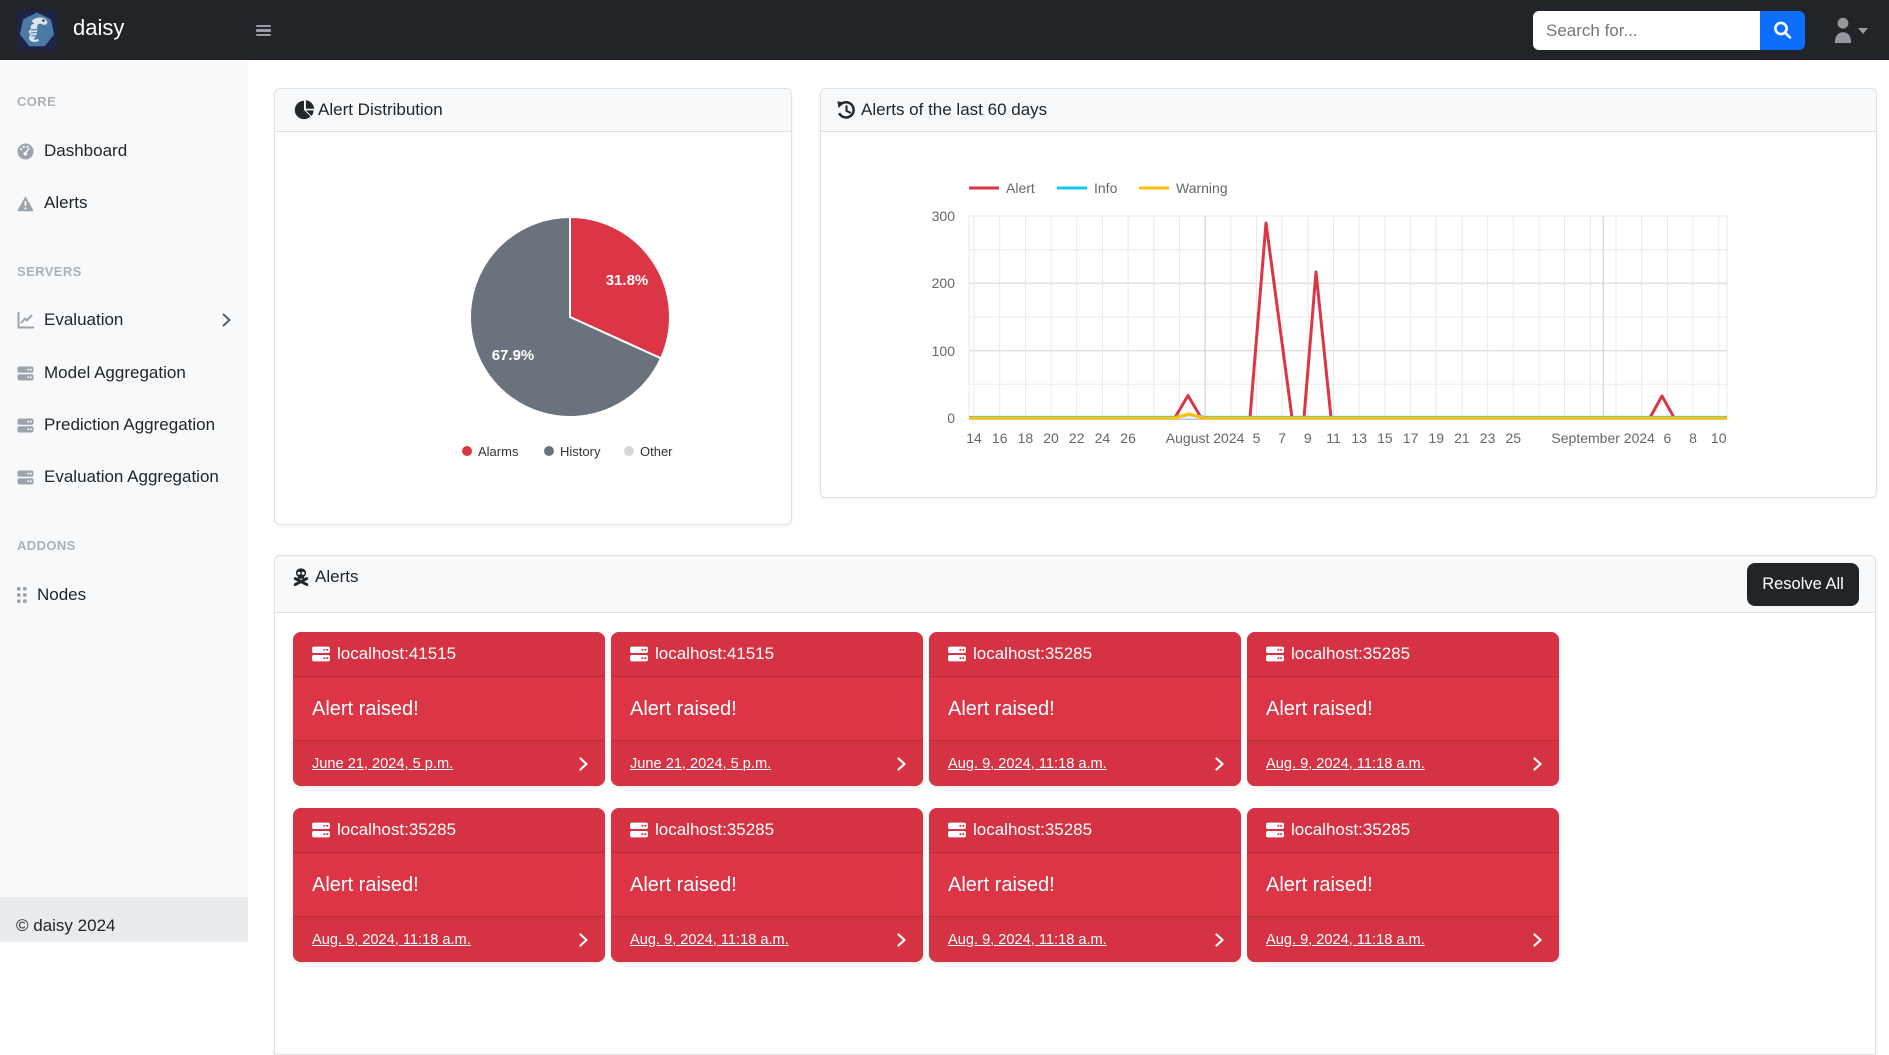 The height and width of the screenshot is (1055, 1889). Describe the element at coordinates (1436, 438) in the screenshot. I see `svg-text: 19` at that location.